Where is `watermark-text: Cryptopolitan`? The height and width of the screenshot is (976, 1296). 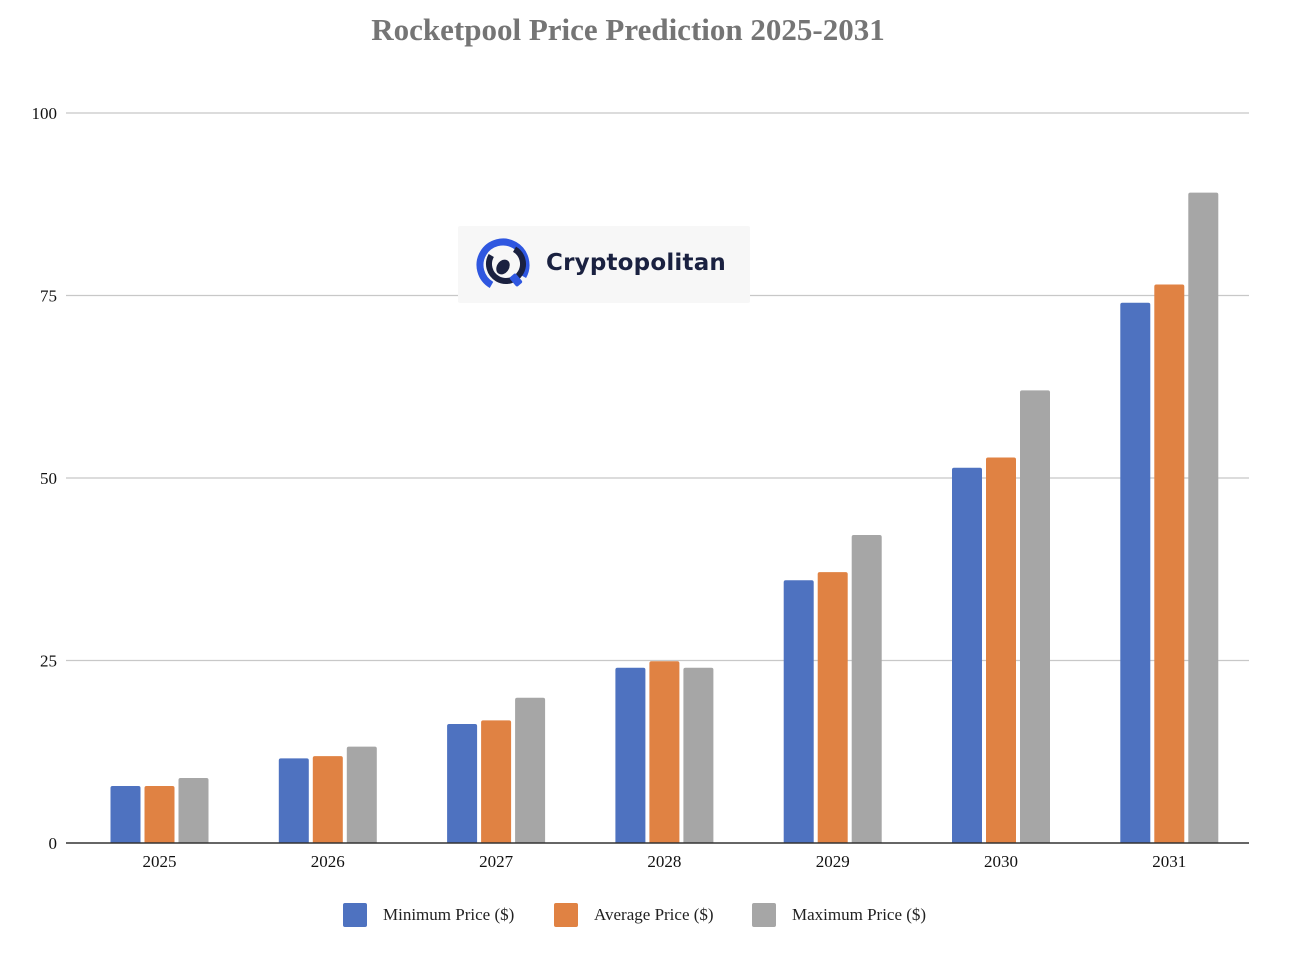 watermark-text: Cryptopolitan is located at coordinates (636, 263).